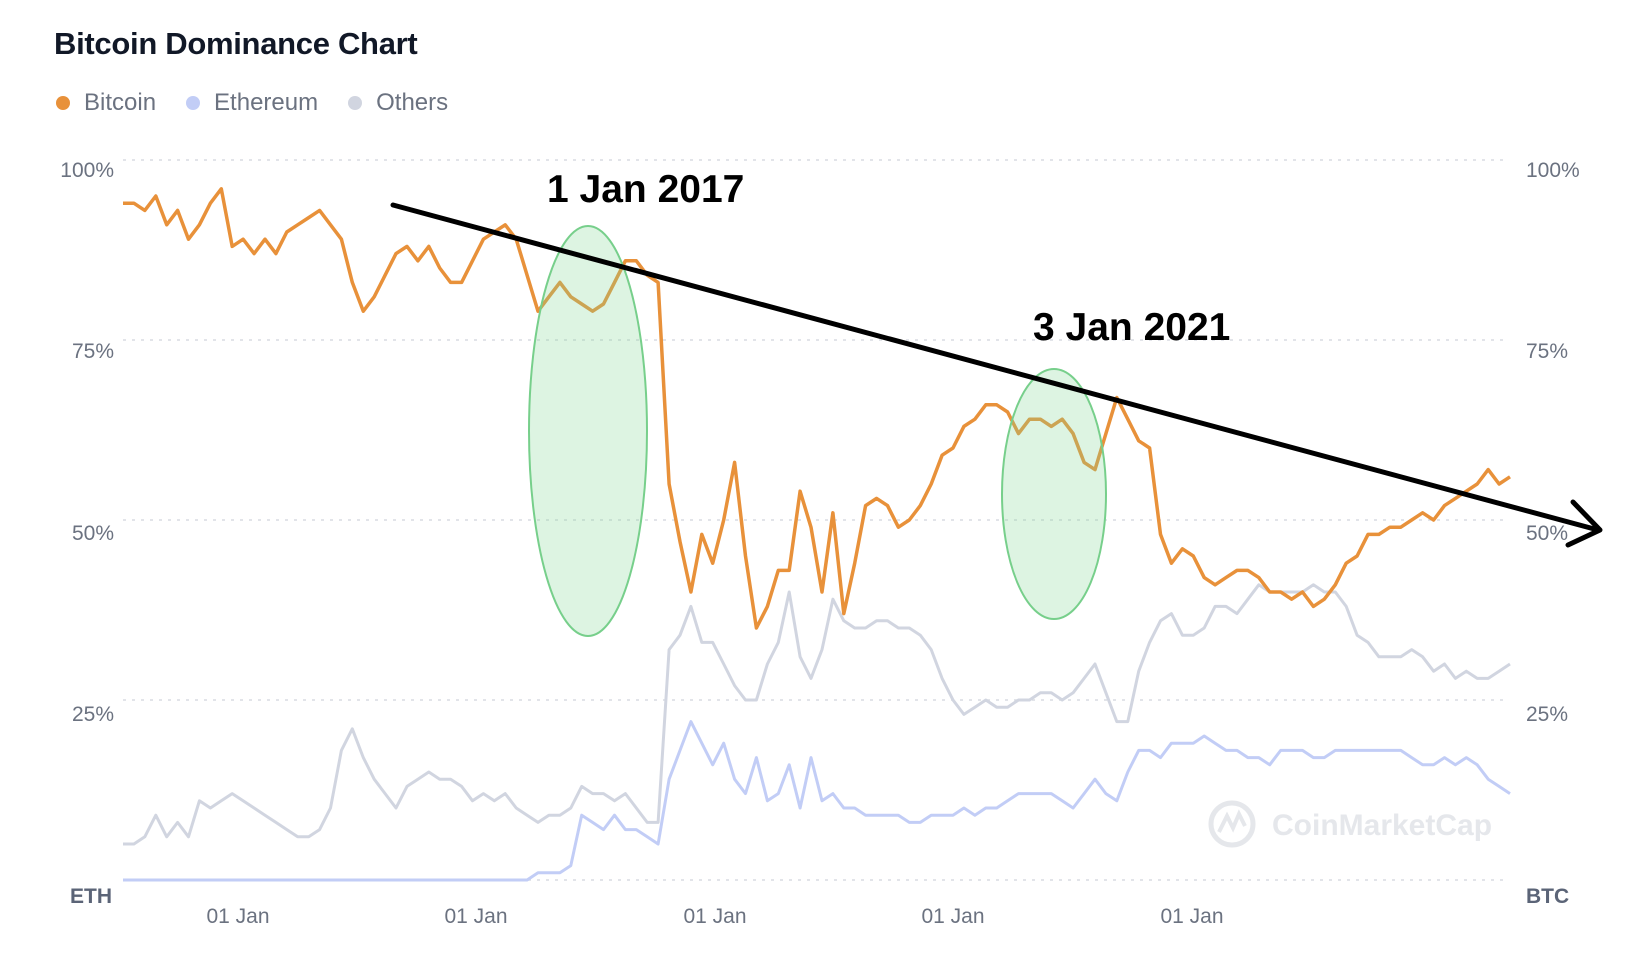 The image size is (1640, 978). I want to click on y-tick-right-75: 75%, so click(1547, 351).